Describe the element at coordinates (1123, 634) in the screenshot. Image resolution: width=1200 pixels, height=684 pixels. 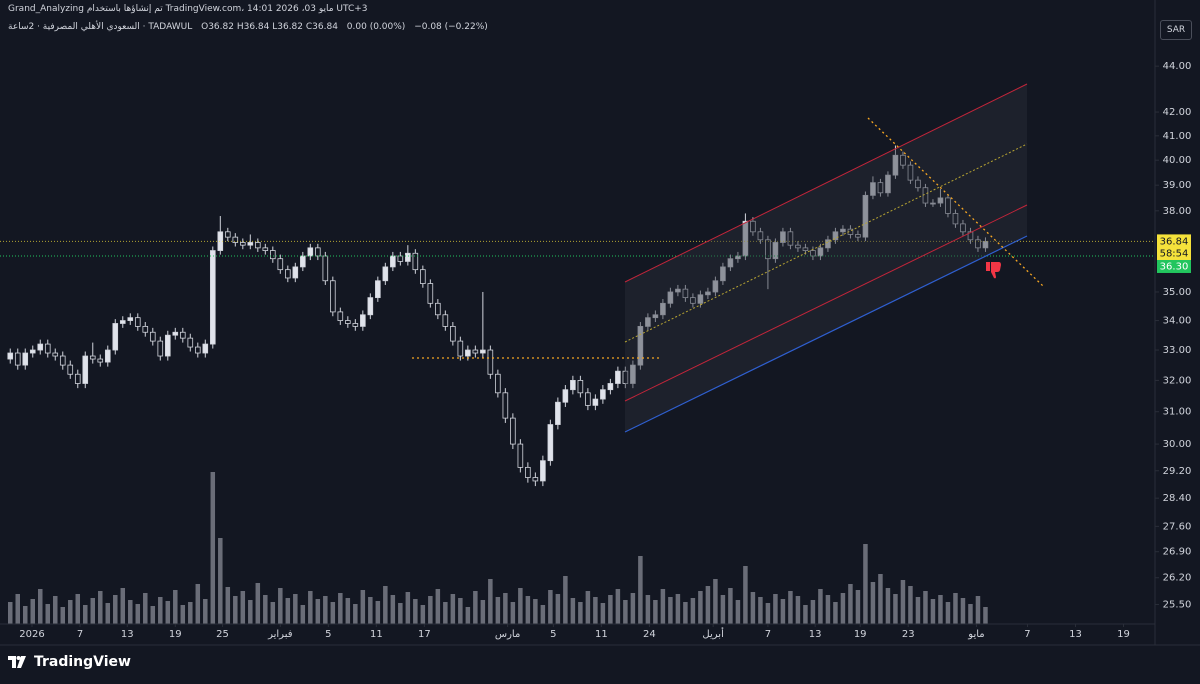
I see `x-tick-label: 19` at that location.